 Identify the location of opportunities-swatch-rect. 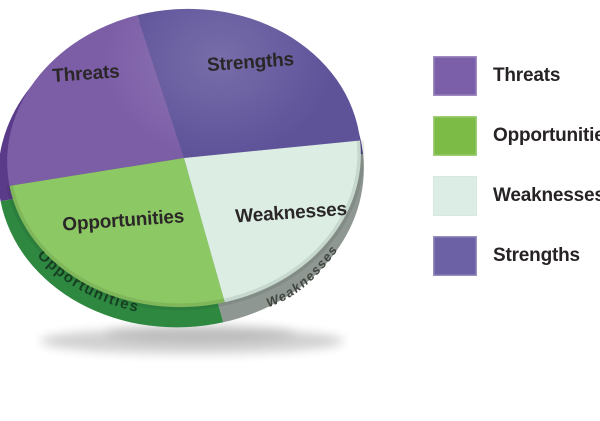
(455, 136).